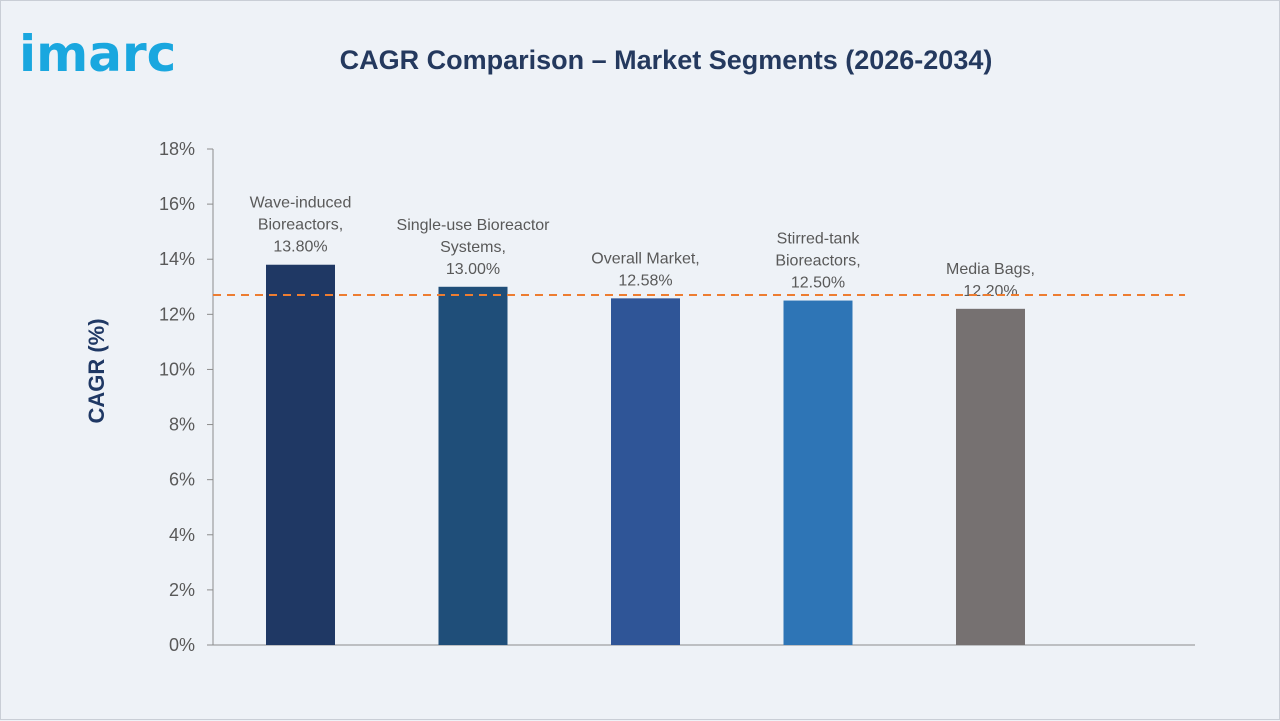 The image size is (1280, 721). I want to click on bar-data-label-line: Wave-induced, so click(301, 203).